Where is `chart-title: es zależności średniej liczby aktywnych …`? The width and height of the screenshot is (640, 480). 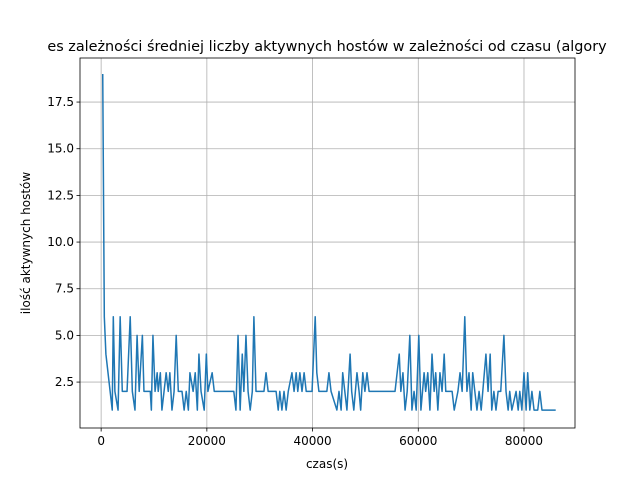 chart-title: es zależności średniej liczby aktywnych … is located at coordinates (327, 47).